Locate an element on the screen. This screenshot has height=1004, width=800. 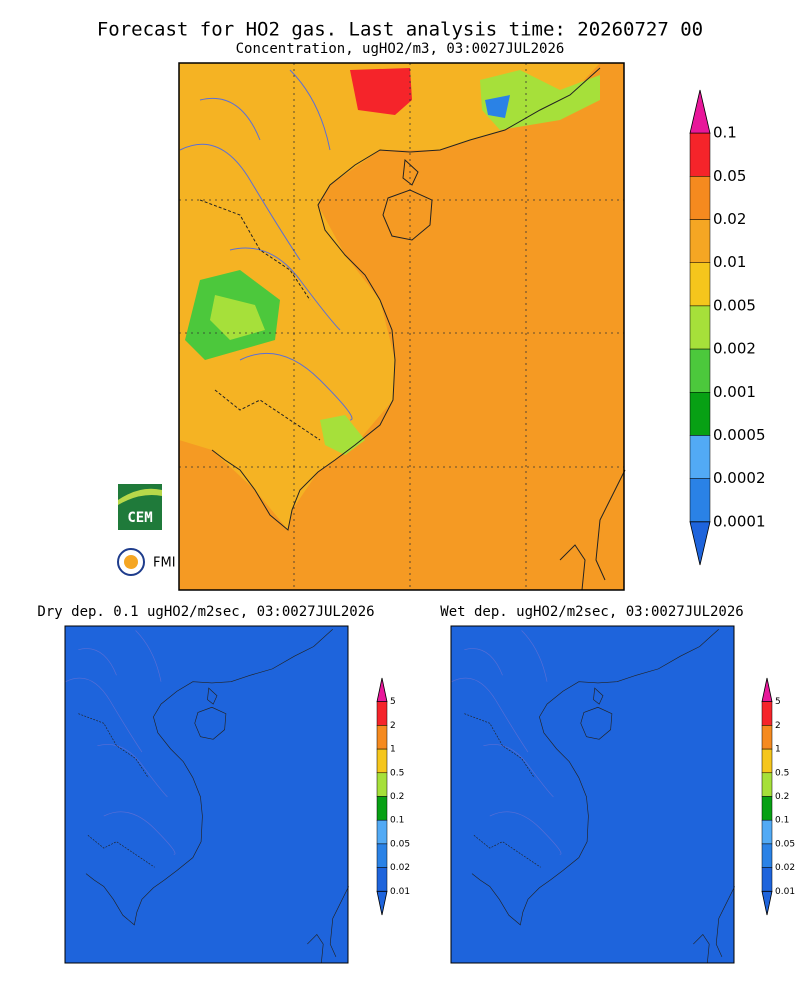
colorbar-label: 0.005 is located at coordinates (734, 305).